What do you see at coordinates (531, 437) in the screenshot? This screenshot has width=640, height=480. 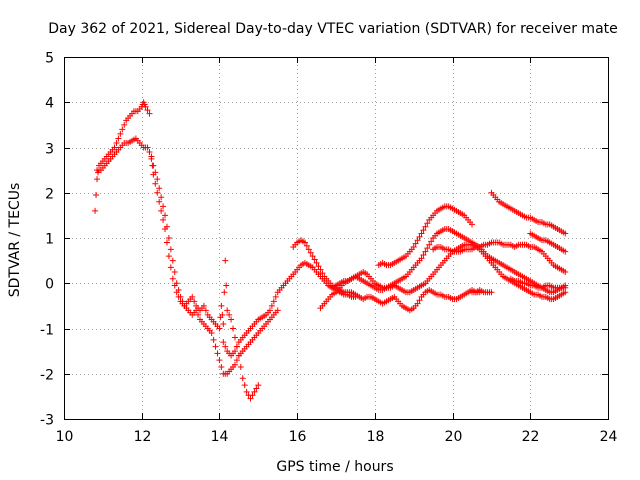 I see `x-tick-label: 22` at bounding box center [531, 437].